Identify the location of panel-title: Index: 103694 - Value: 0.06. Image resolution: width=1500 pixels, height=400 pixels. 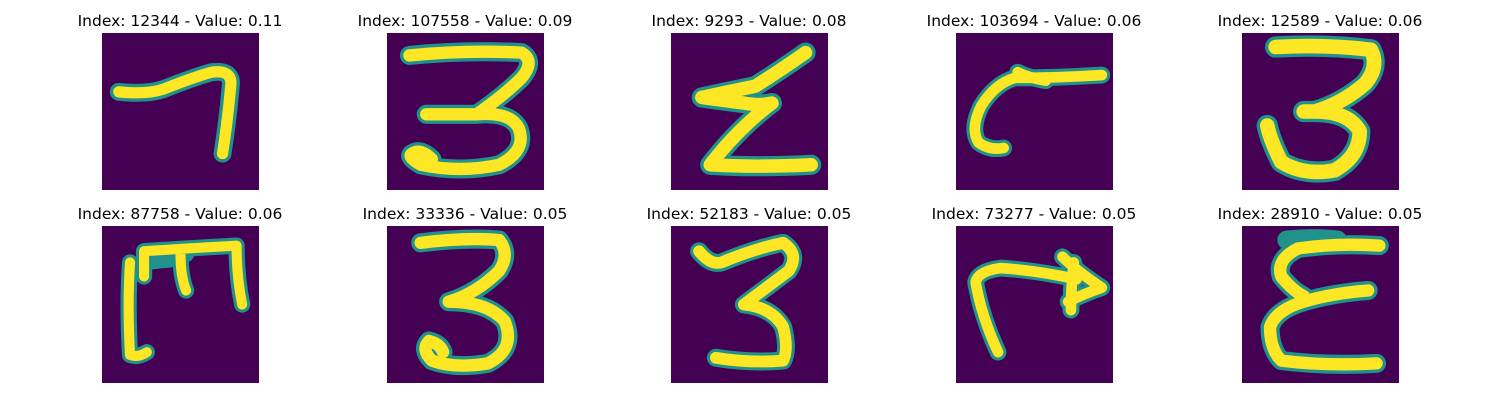
(1034, 21).